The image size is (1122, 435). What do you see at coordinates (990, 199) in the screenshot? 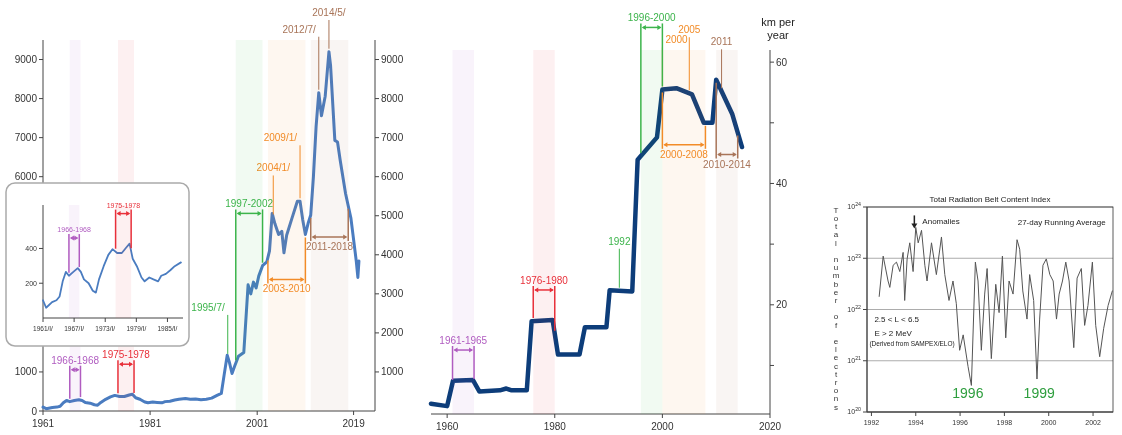
I see `chart-title: Total Radiation Belt Content Index` at bounding box center [990, 199].